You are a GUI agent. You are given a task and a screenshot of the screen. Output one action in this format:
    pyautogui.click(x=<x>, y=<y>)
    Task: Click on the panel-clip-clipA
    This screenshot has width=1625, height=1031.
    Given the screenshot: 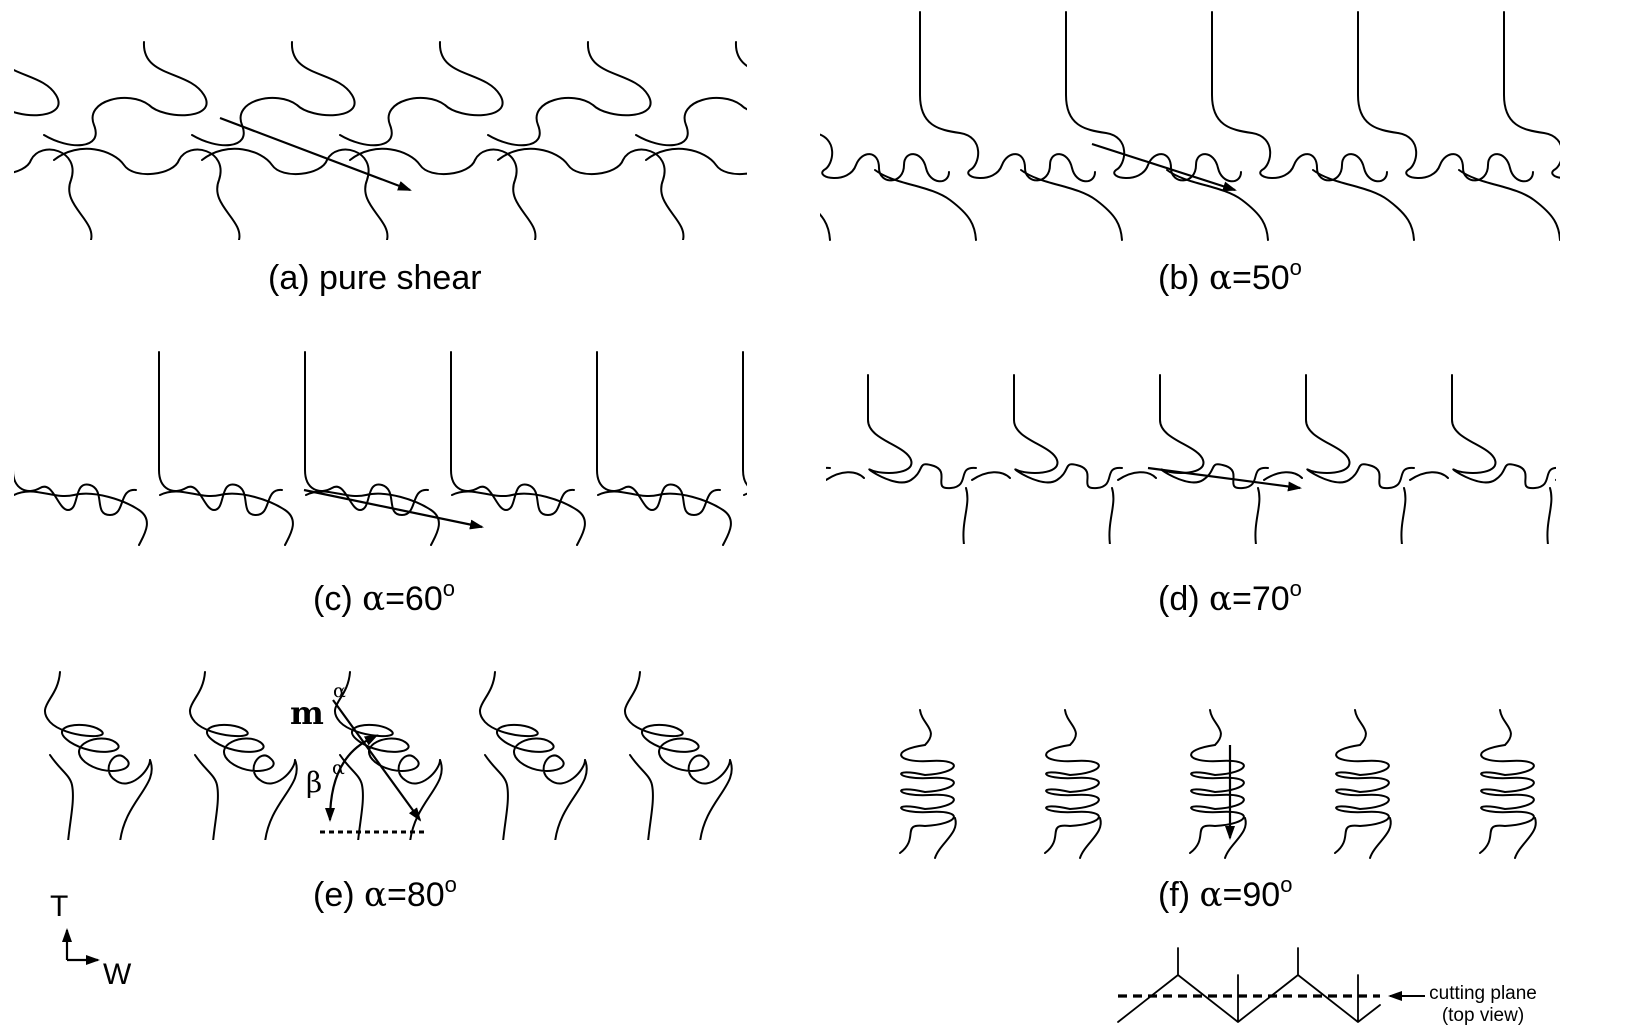 What is the action you would take?
    pyautogui.click(x=496, y=140)
    